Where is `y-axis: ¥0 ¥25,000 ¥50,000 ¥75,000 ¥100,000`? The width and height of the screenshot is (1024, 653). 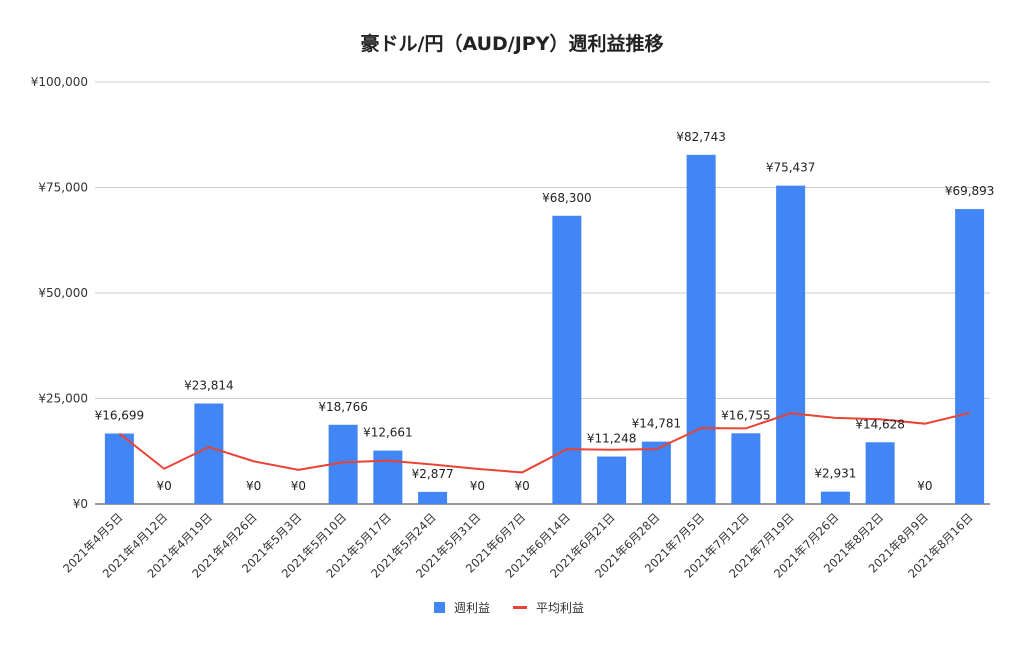
y-axis: ¥0 ¥25,000 ¥50,000 ¥75,000 ¥100,000 is located at coordinates (59, 293).